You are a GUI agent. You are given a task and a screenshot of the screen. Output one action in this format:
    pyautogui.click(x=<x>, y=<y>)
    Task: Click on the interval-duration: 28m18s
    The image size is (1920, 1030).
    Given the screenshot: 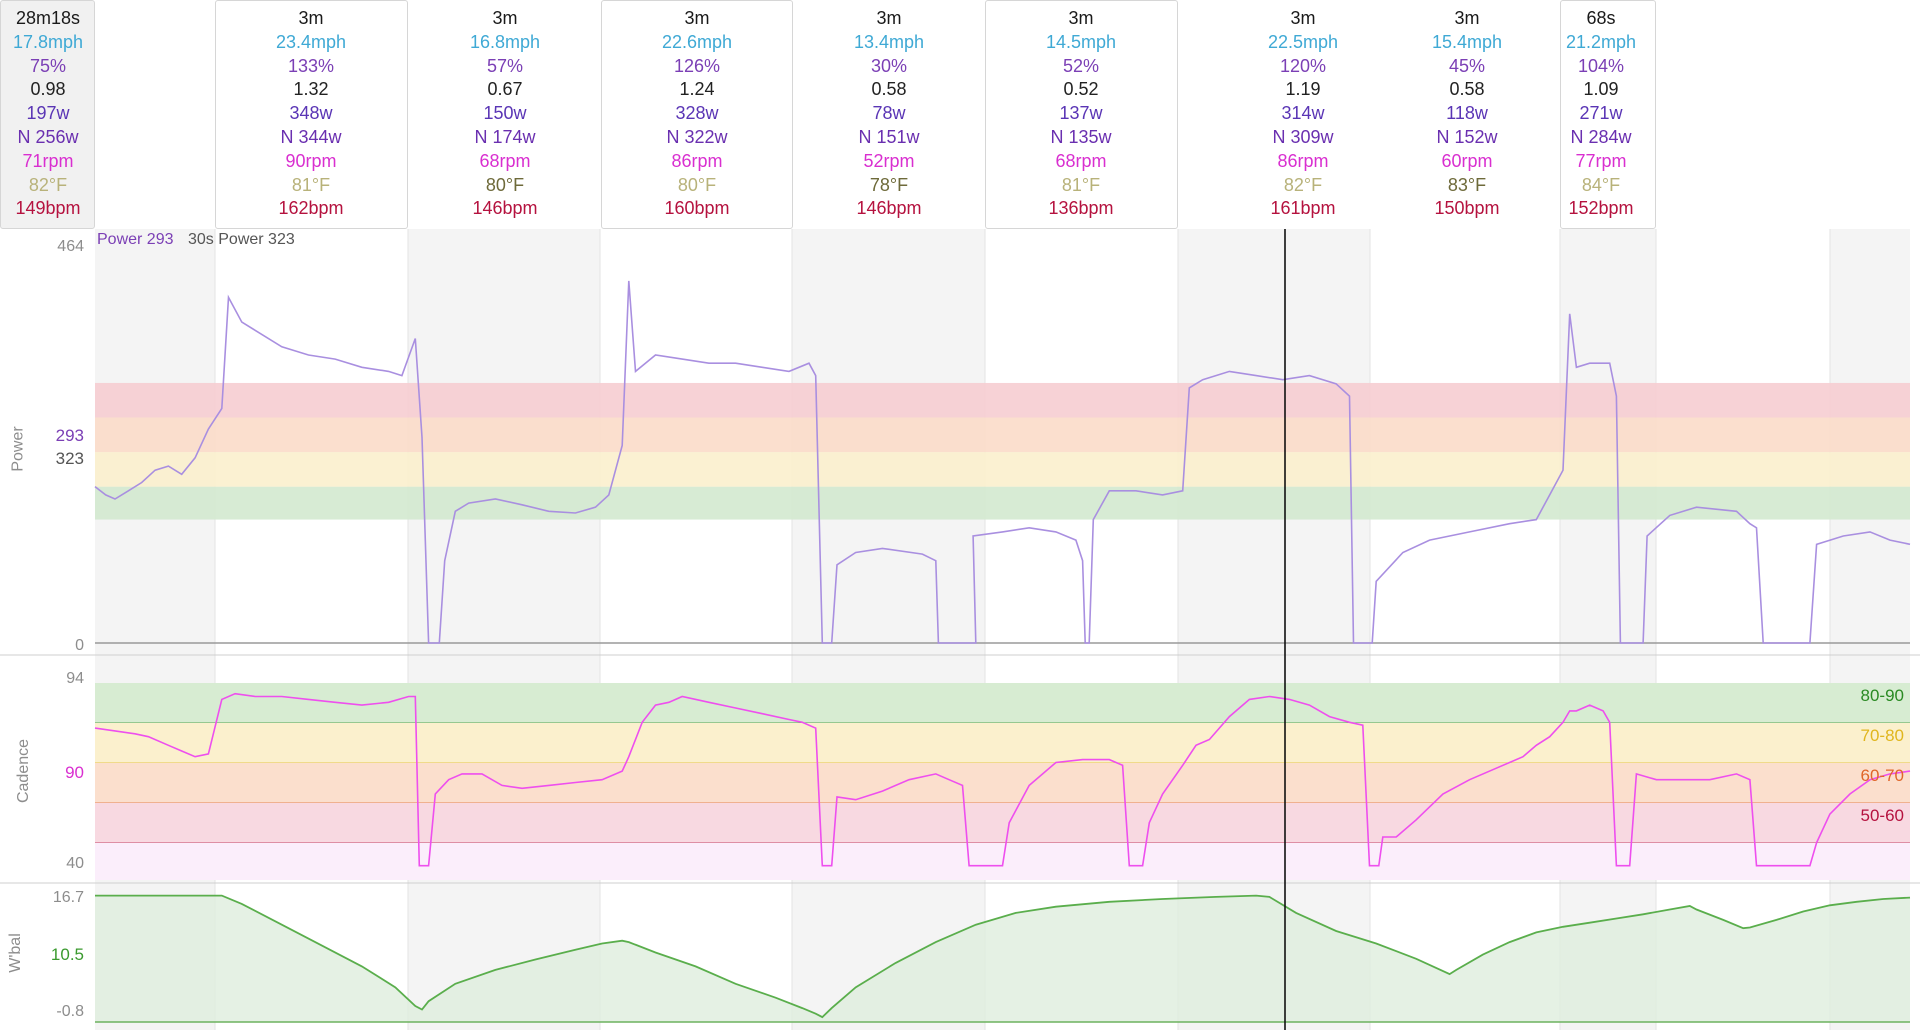 What is the action you would take?
    pyautogui.click(x=48, y=18)
    